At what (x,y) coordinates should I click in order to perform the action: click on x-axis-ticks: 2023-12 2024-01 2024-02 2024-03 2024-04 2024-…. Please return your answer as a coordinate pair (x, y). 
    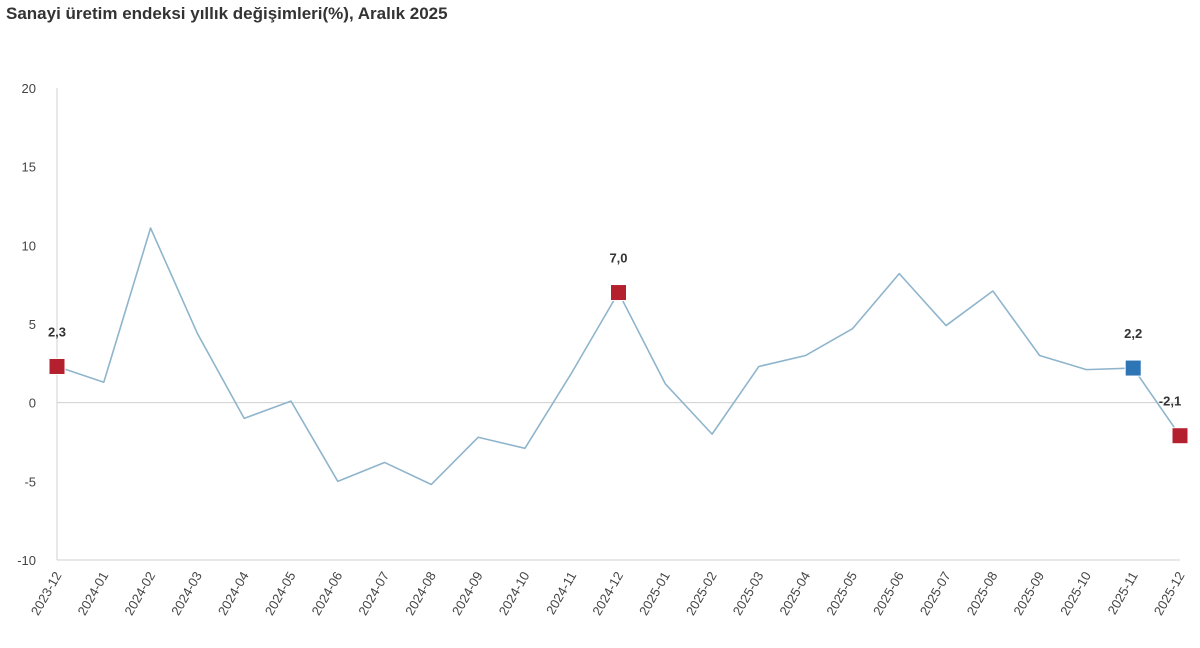
    Looking at the image, I should click on (608, 593).